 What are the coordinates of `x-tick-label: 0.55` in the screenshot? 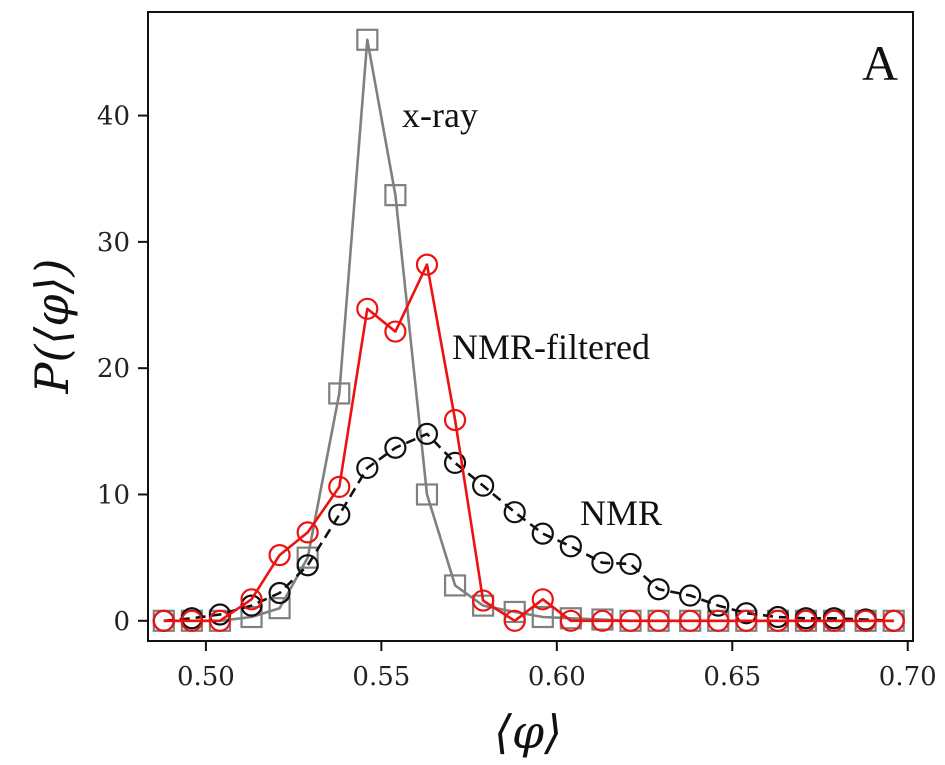 It's located at (381, 677).